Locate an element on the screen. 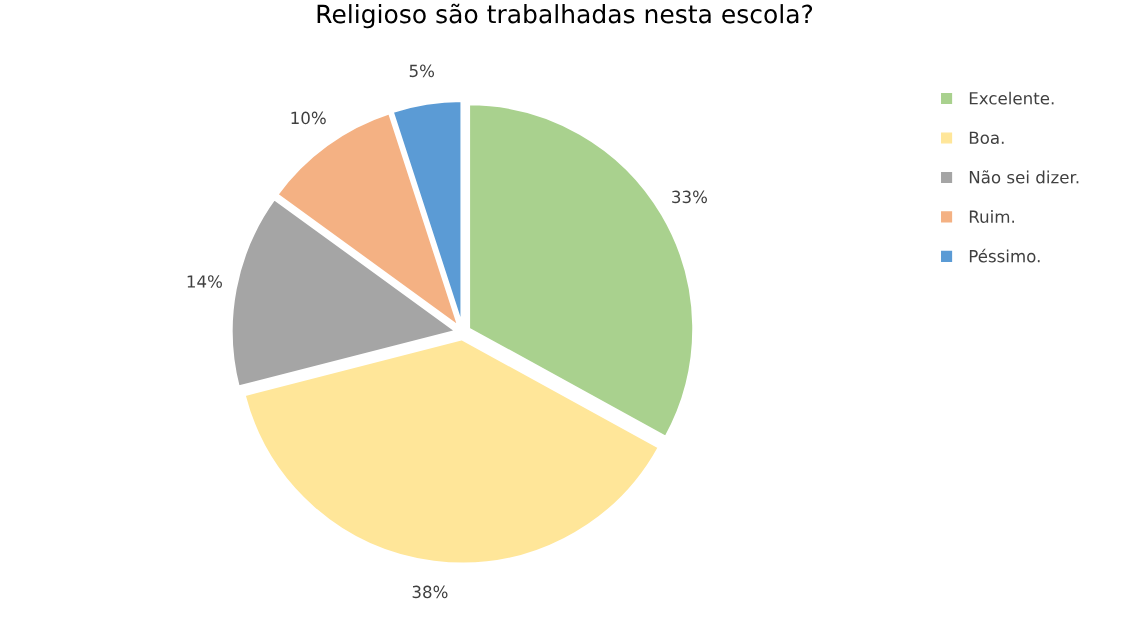  data-label: 5% is located at coordinates (422, 71).